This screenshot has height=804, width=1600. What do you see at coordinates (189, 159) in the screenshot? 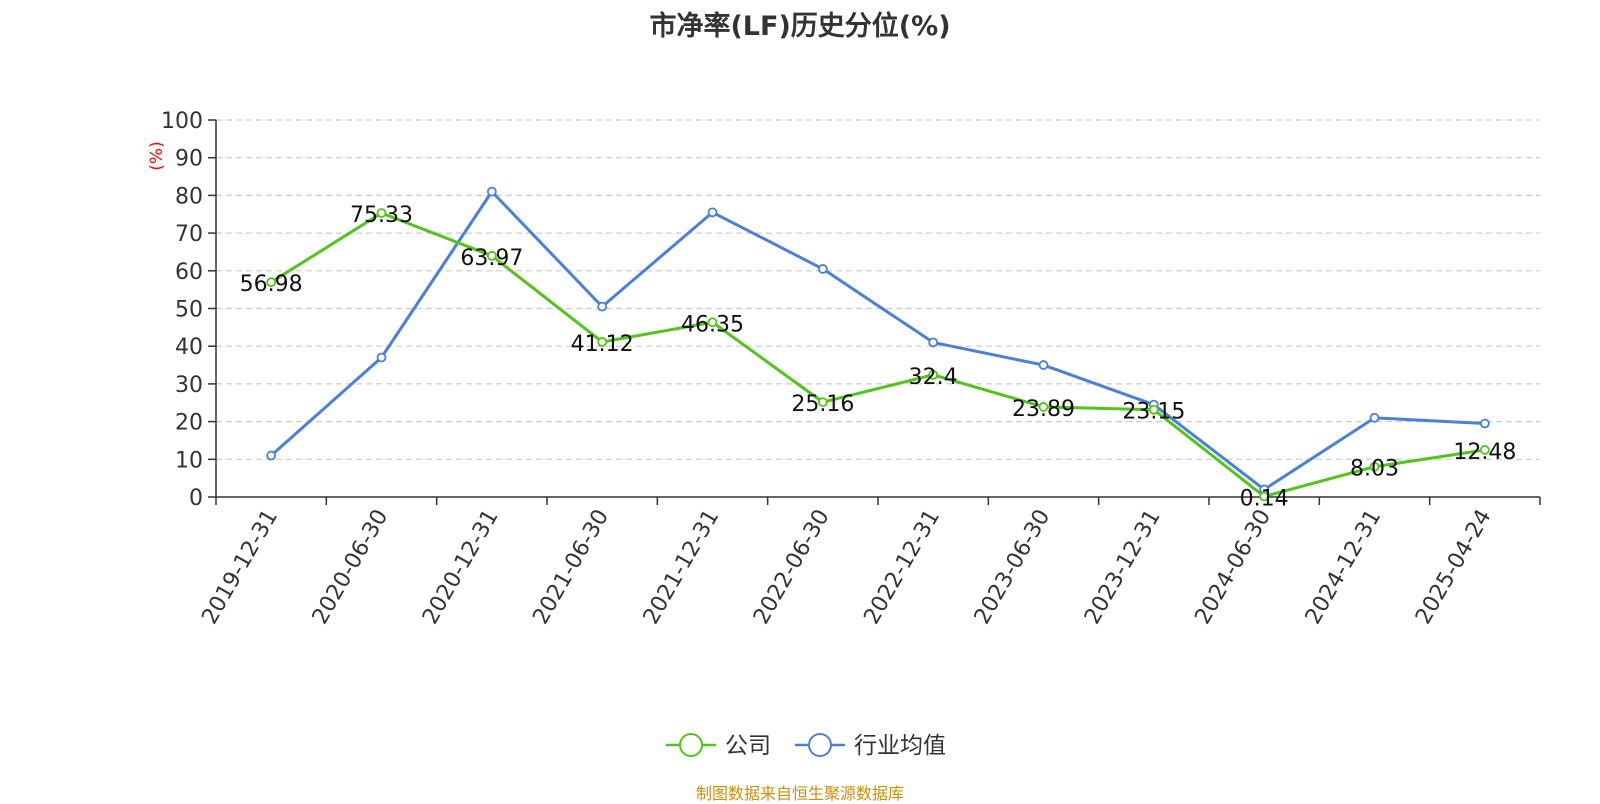
I see `y-tick-label: 90` at bounding box center [189, 159].